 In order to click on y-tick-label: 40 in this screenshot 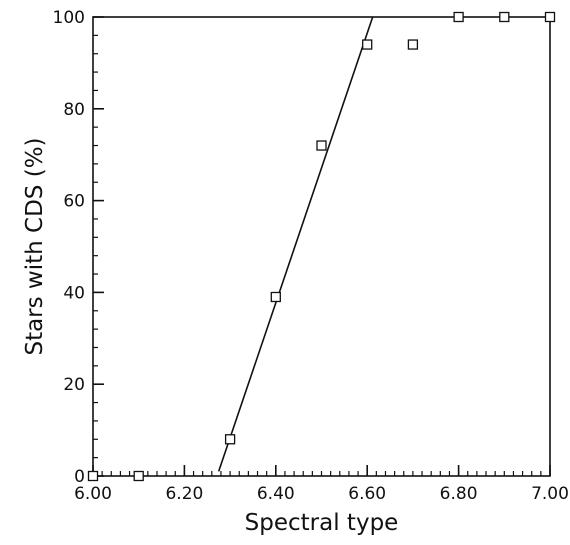, I will do `click(74, 293)`.